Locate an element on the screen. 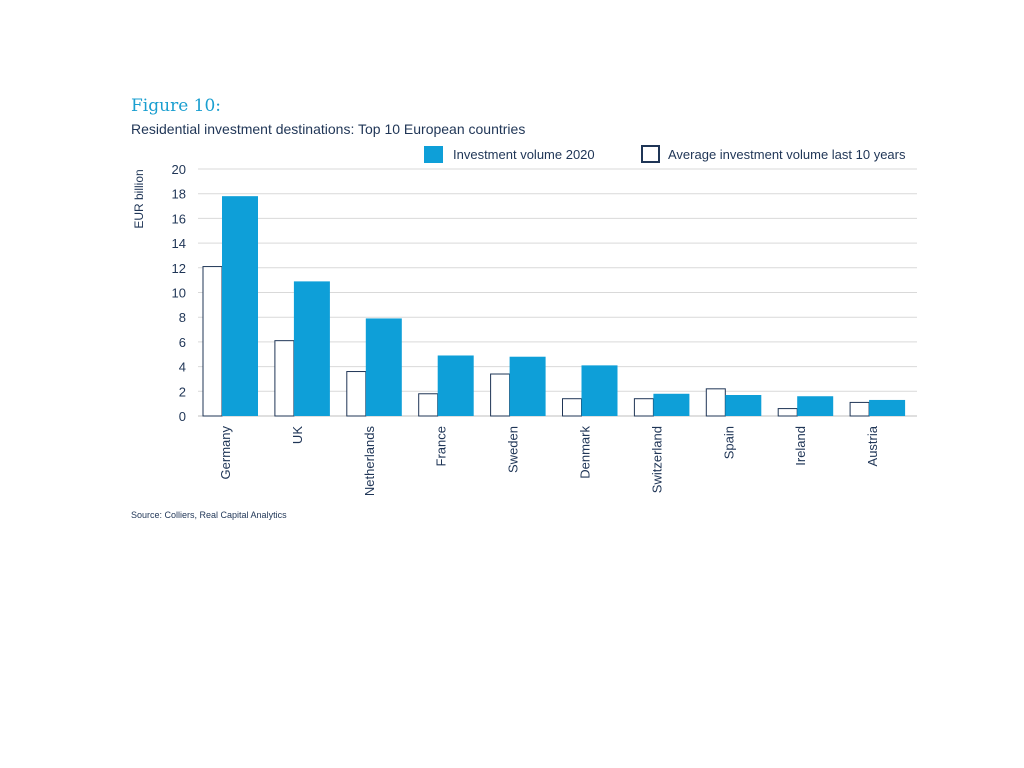  bar-average-france is located at coordinates (428, 405).